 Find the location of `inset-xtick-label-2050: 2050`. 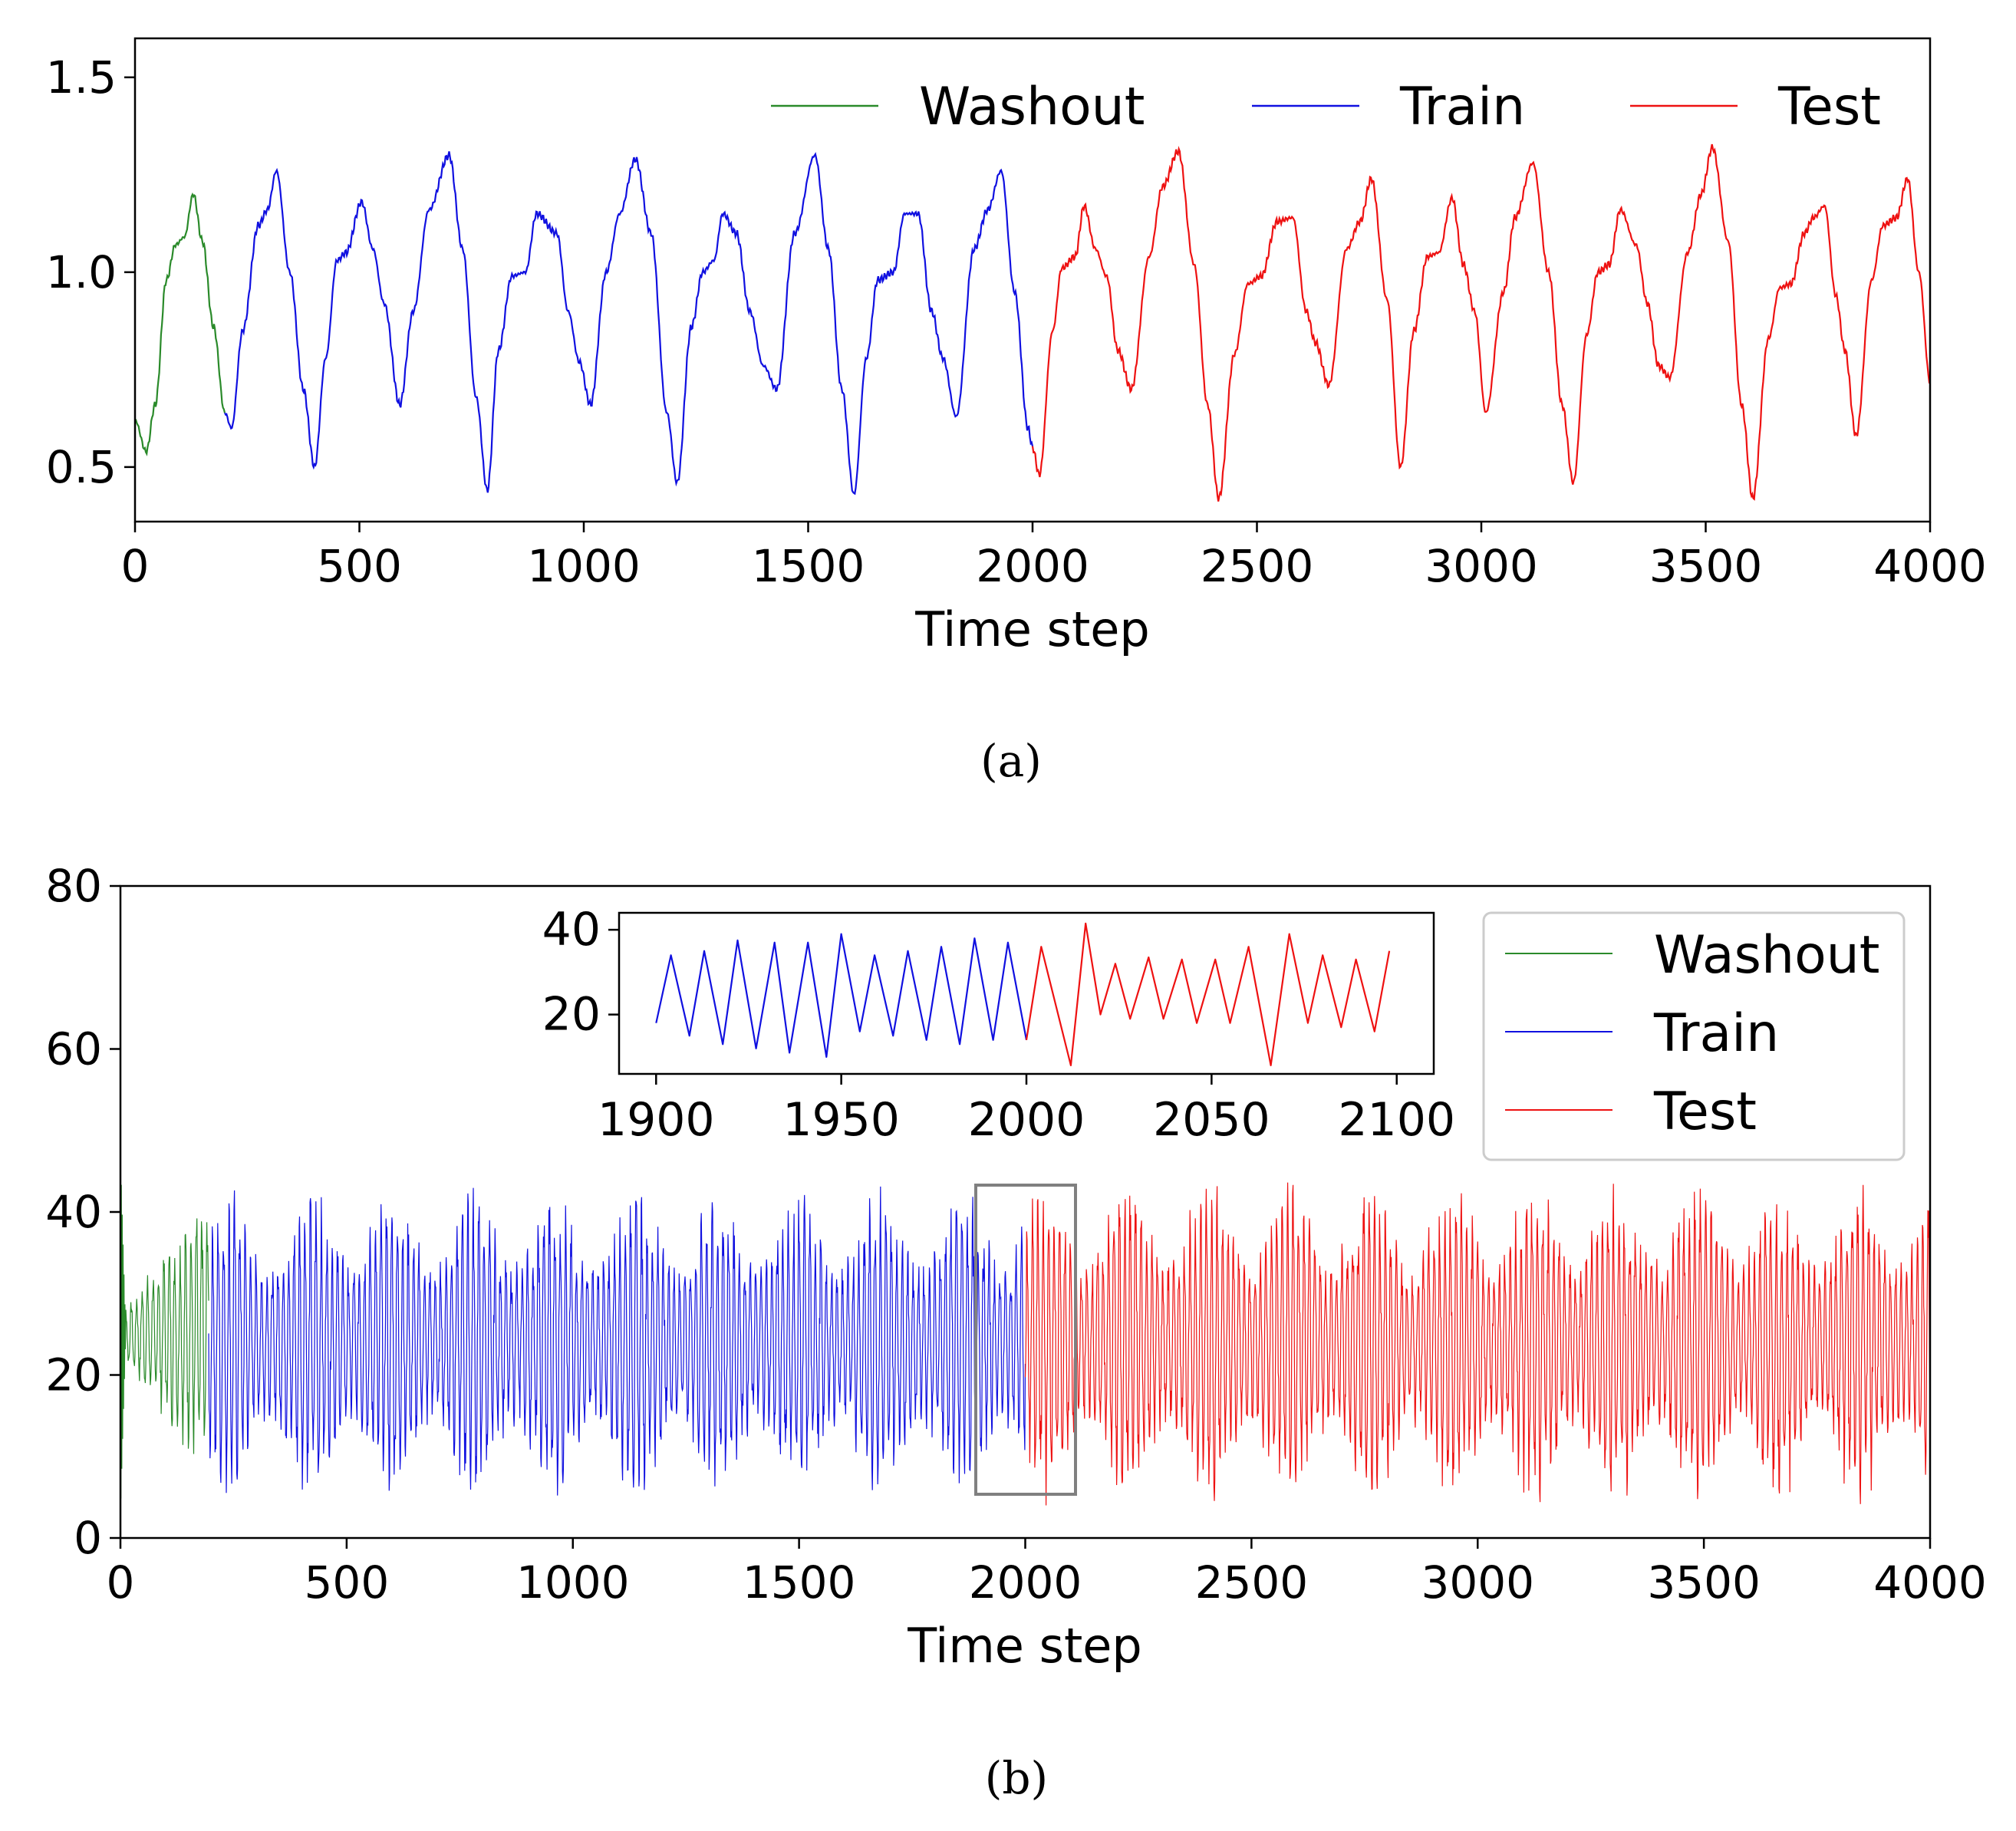

inset-xtick-label-2050: 2050 is located at coordinates (1211, 1120).